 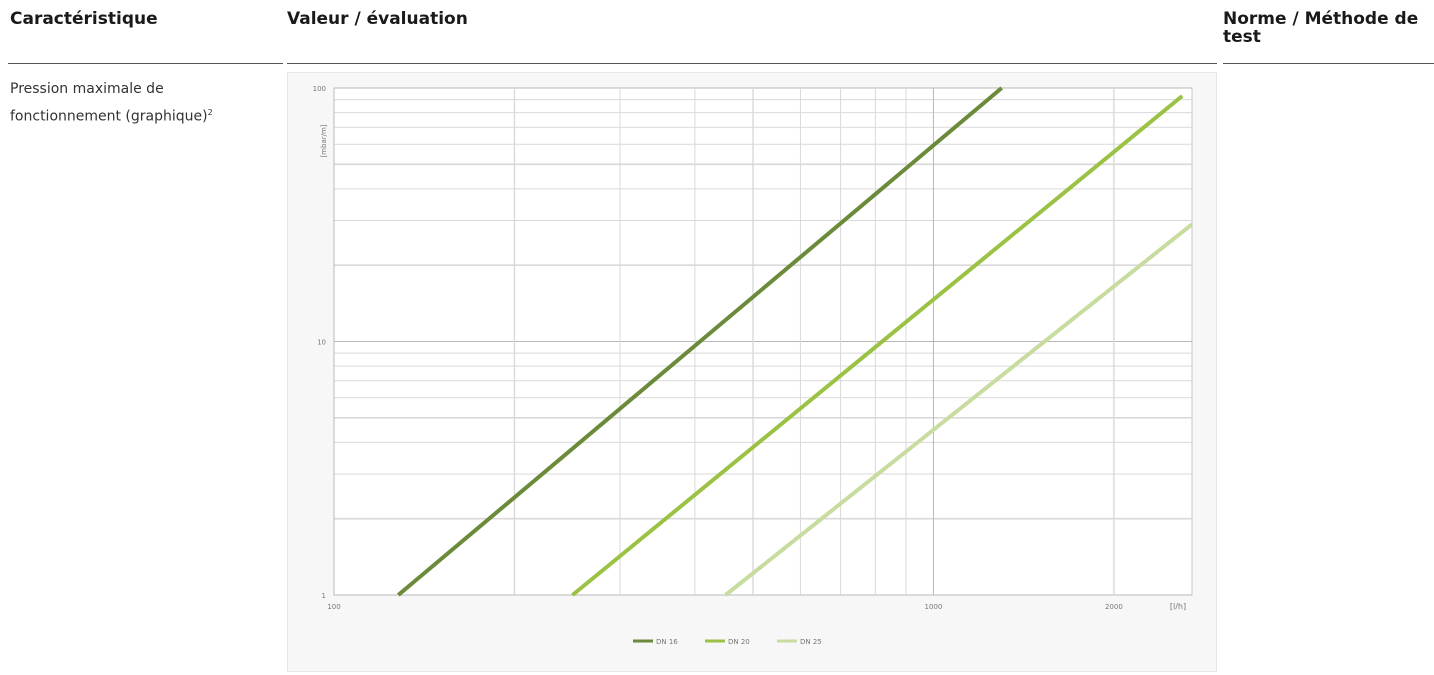 What do you see at coordinates (1321, 28) in the screenshot?
I see `header-norme: Norme / Méthode de test` at bounding box center [1321, 28].